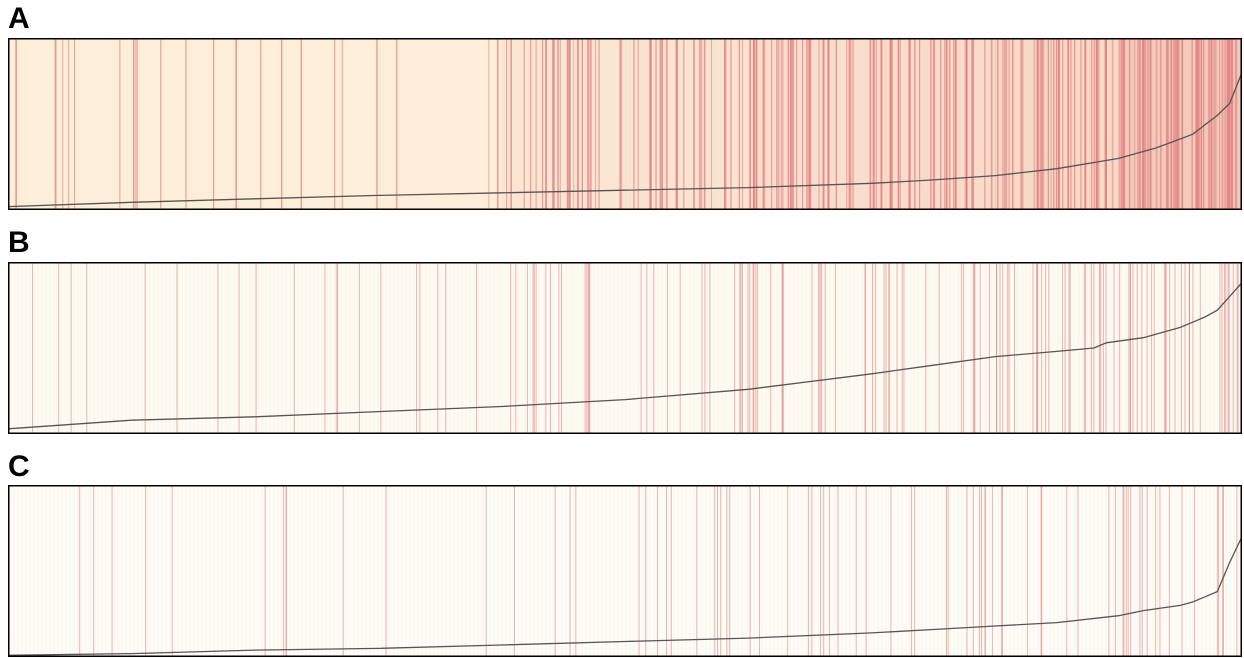  What do you see at coordinates (19, 242) in the screenshot?
I see `panel-b-label: B` at bounding box center [19, 242].